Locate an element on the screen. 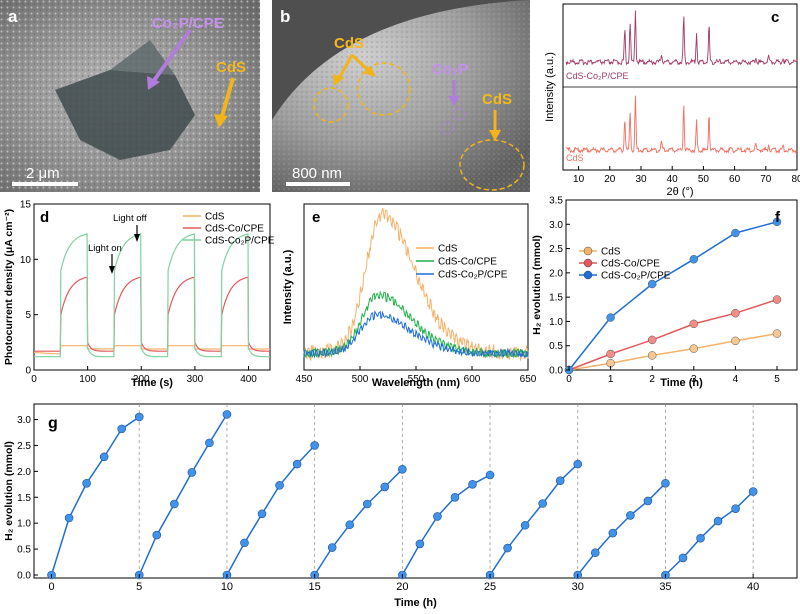  h2f-ytick-label: 3.0 is located at coordinates (556, 225).